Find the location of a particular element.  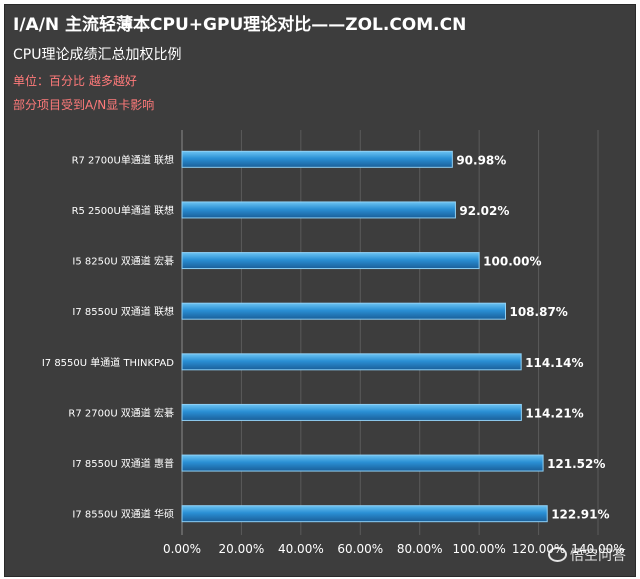

watermark: 悟空问答 is located at coordinates (587, 555).